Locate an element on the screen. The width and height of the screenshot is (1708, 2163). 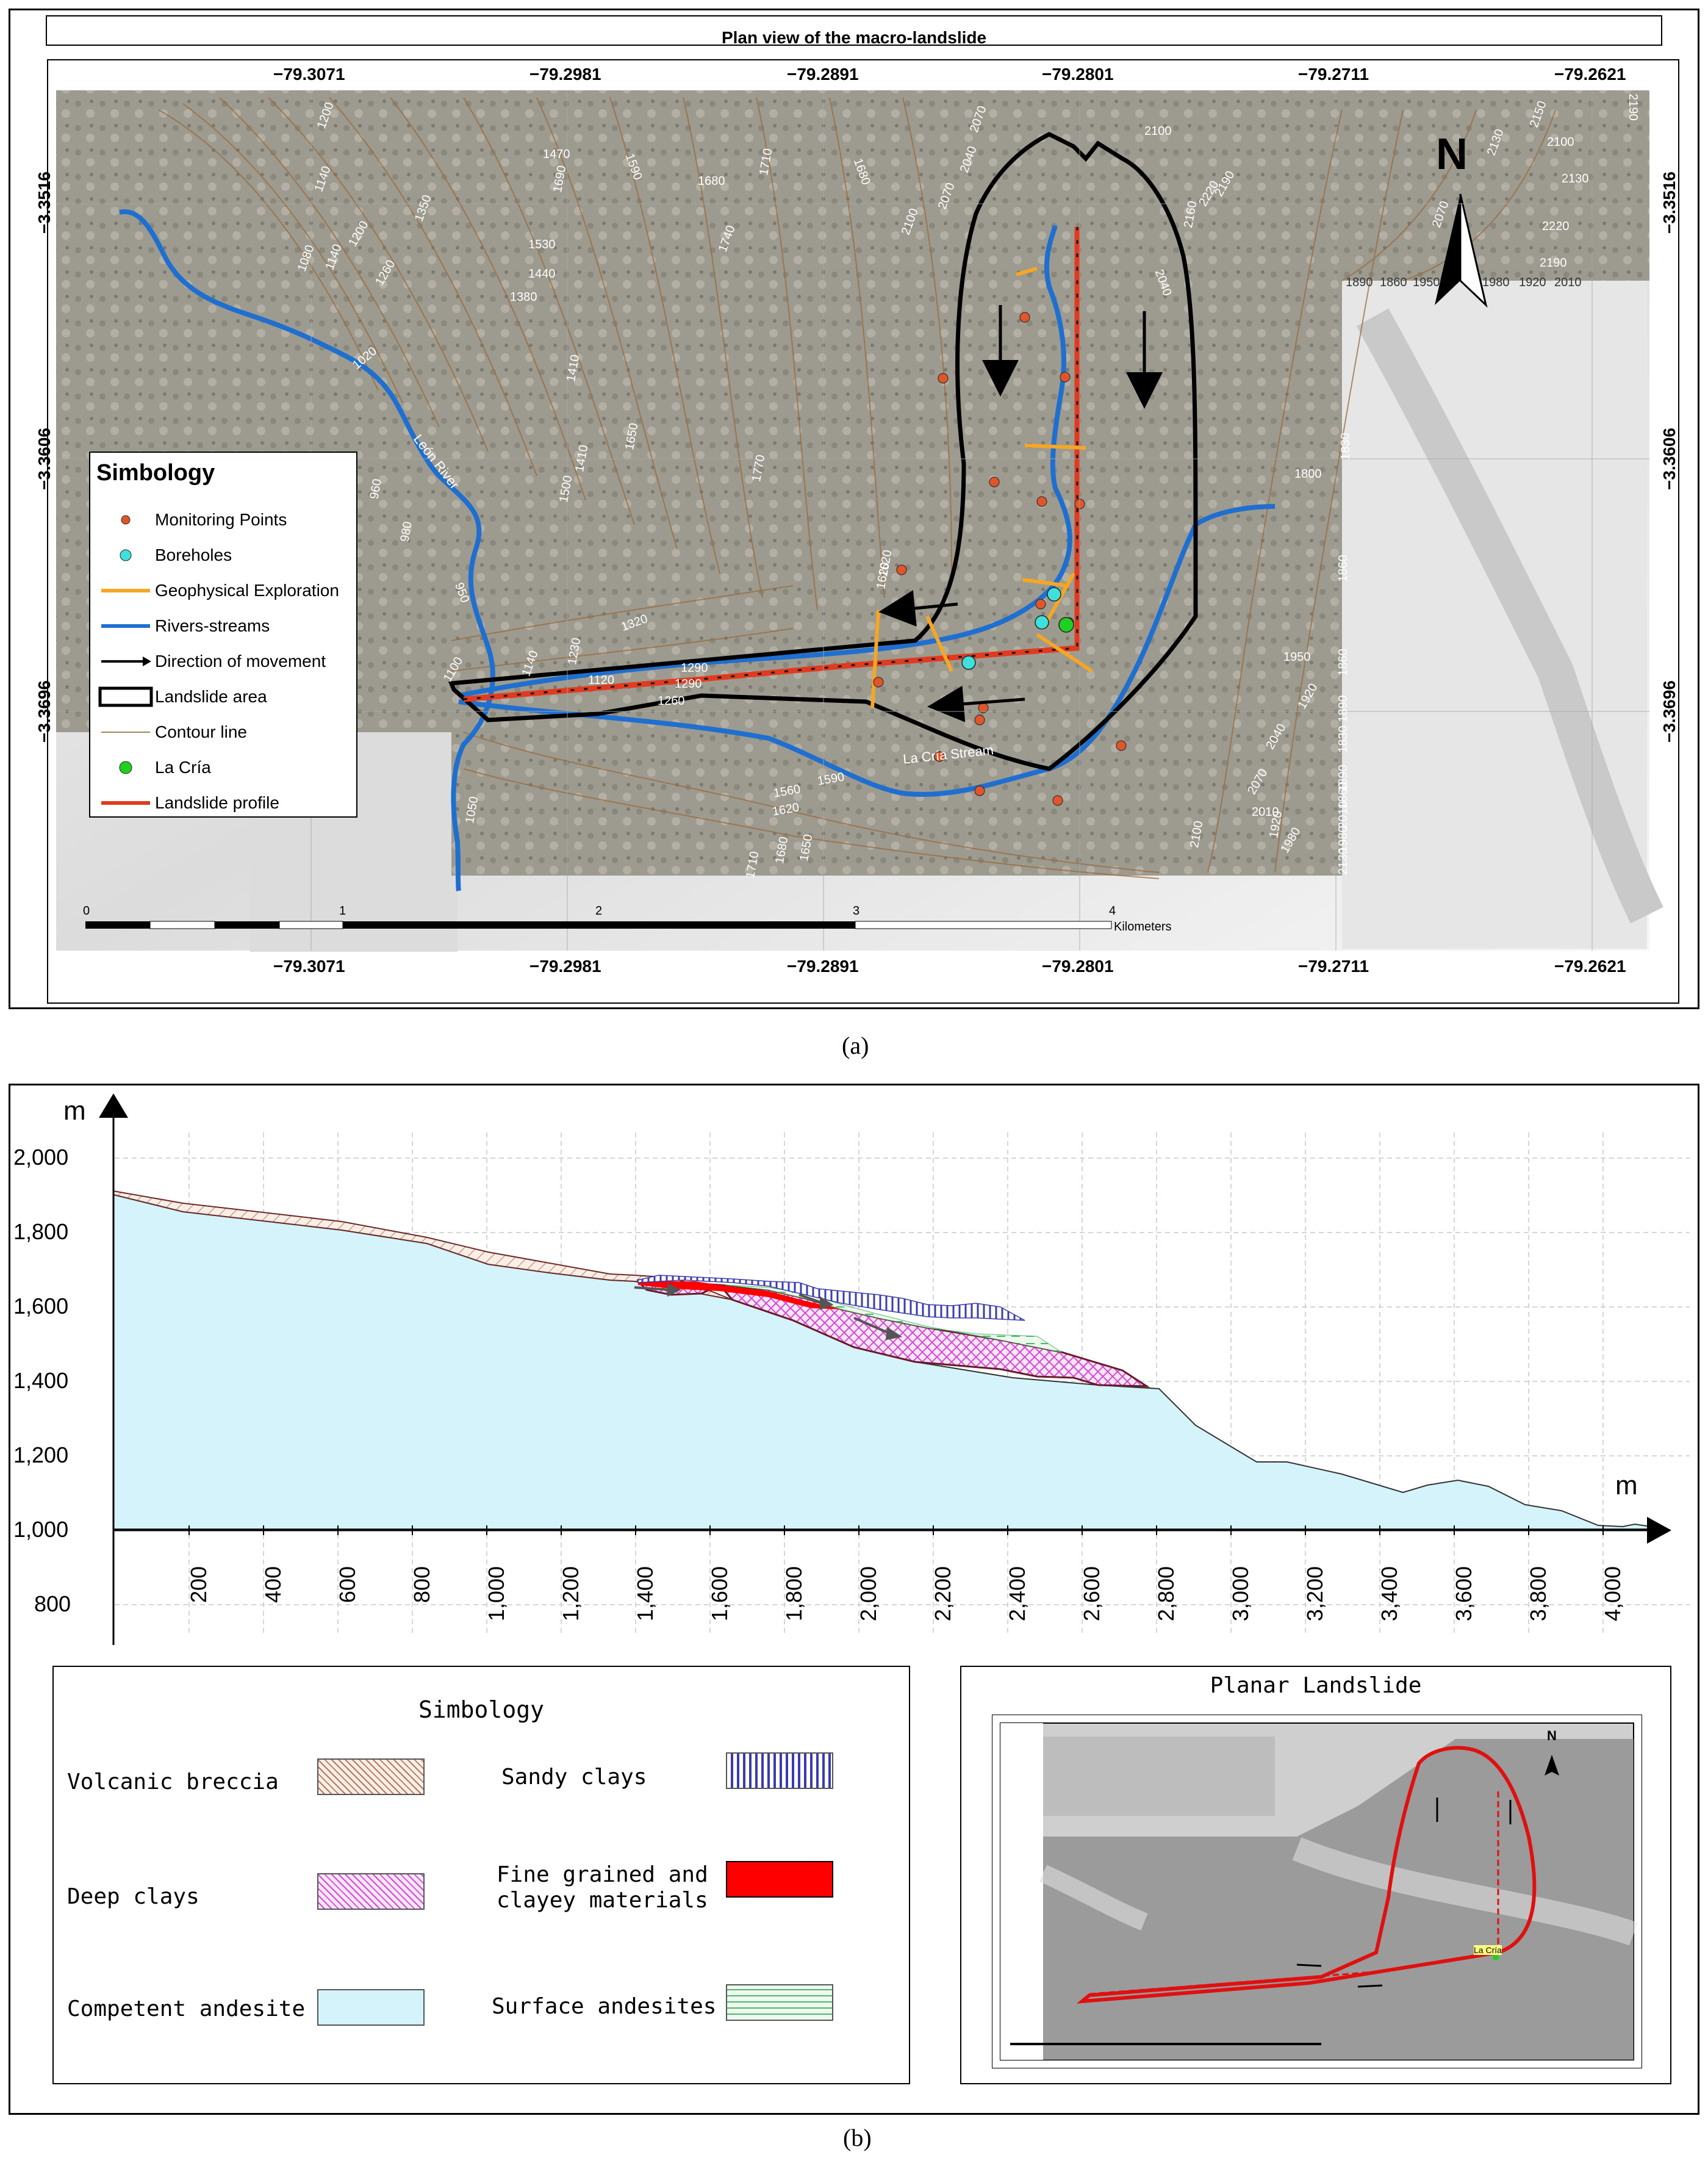
lon-label-bottom: −79.2711 is located at coordinates (1333, 967).